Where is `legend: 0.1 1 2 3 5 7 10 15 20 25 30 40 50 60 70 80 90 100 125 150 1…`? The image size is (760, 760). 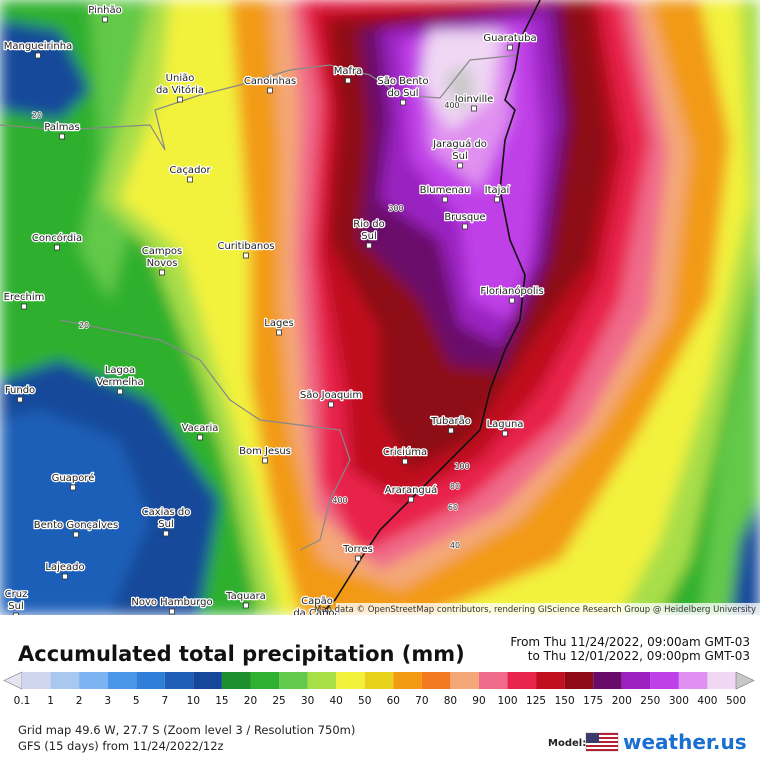 legend: 0.1 1 2 3 5 7 10 15 20 25 30 40 50 60 70 80 90 100 125 150 1… is located at coordinates (379, 689).